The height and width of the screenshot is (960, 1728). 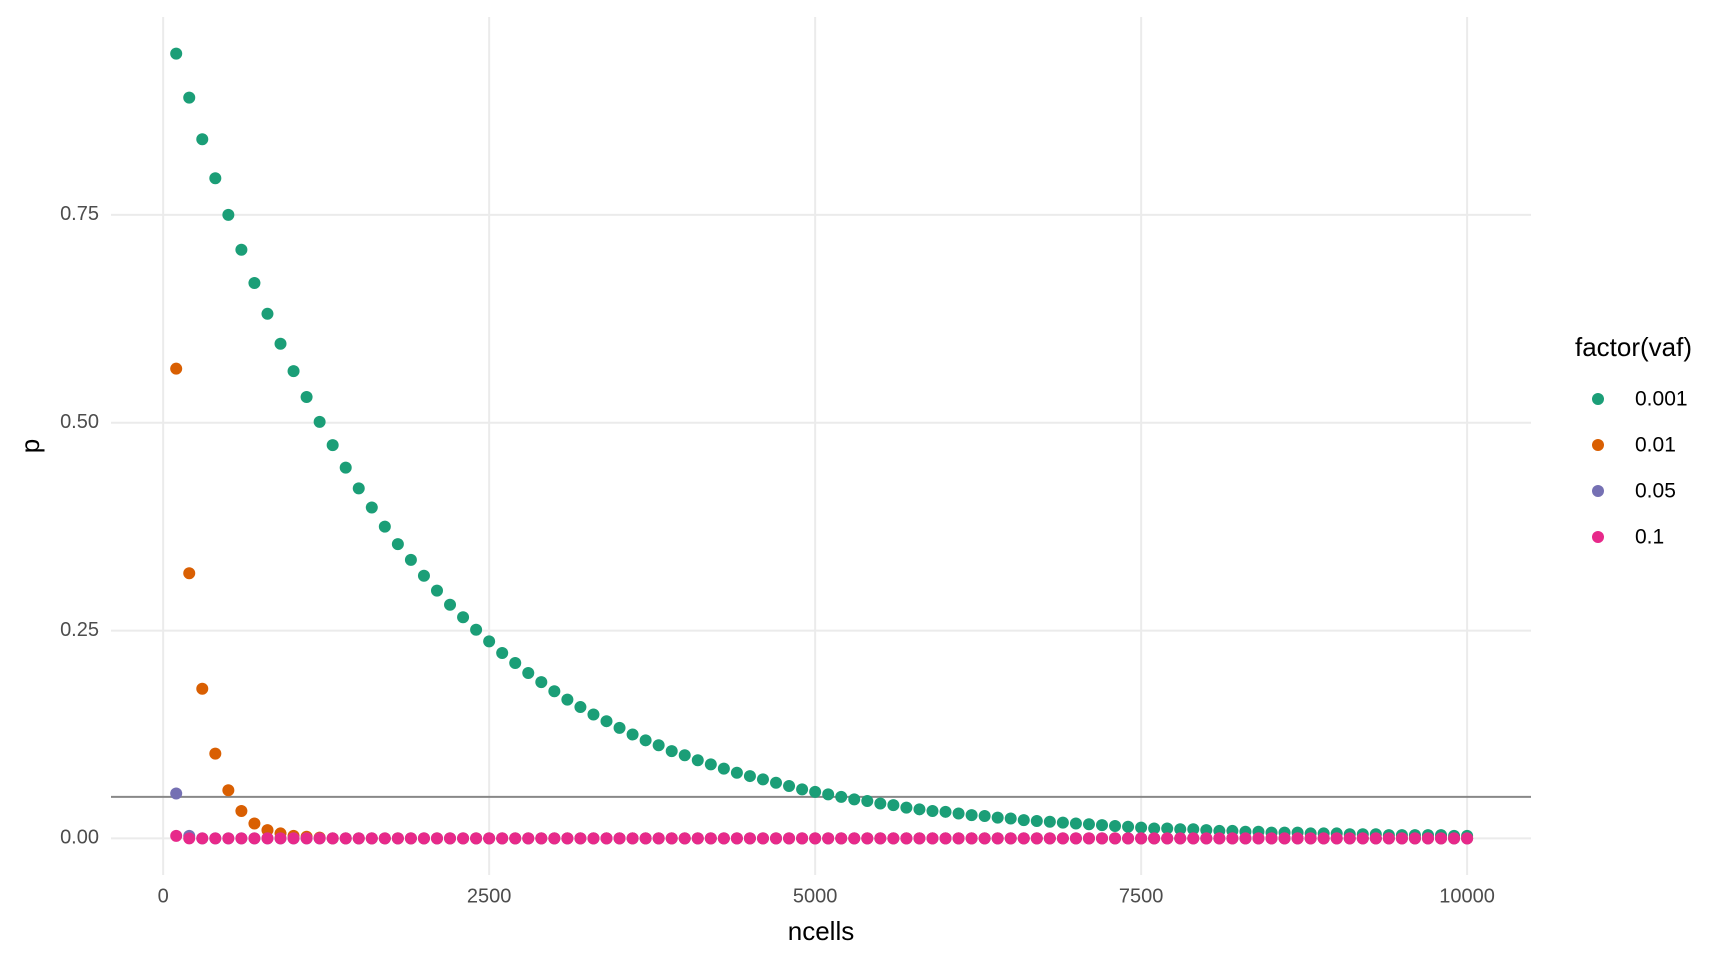 I want to click on legend-label: 0.01, so click(x=1655, y=445).